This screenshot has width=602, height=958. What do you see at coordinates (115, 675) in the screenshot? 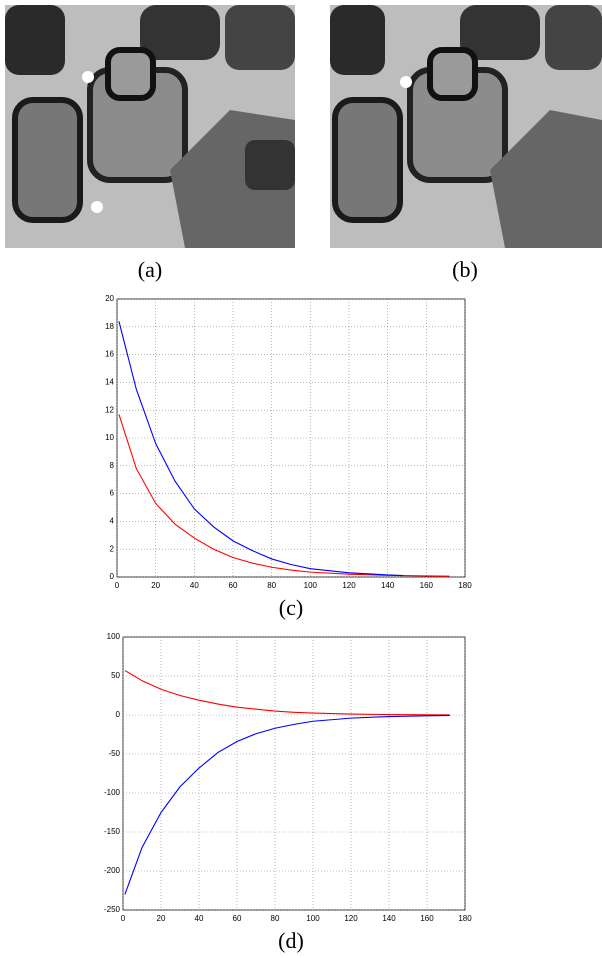
I see `y-tick-label: 50` at bounding box center [115, 675].